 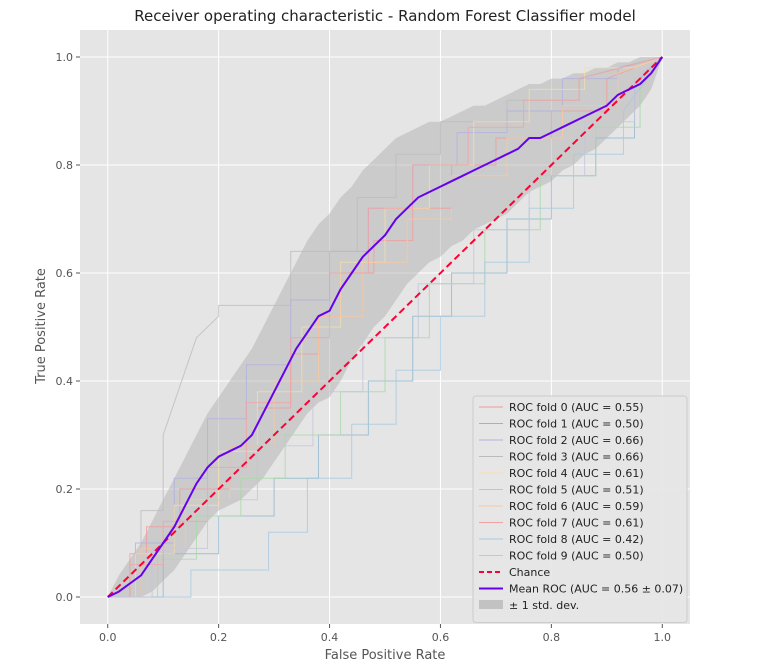 What do you see at coordinates (65, 381) in the screenshot?
I see `y-tick-label: 0.4` at bounding box center [65, 381].